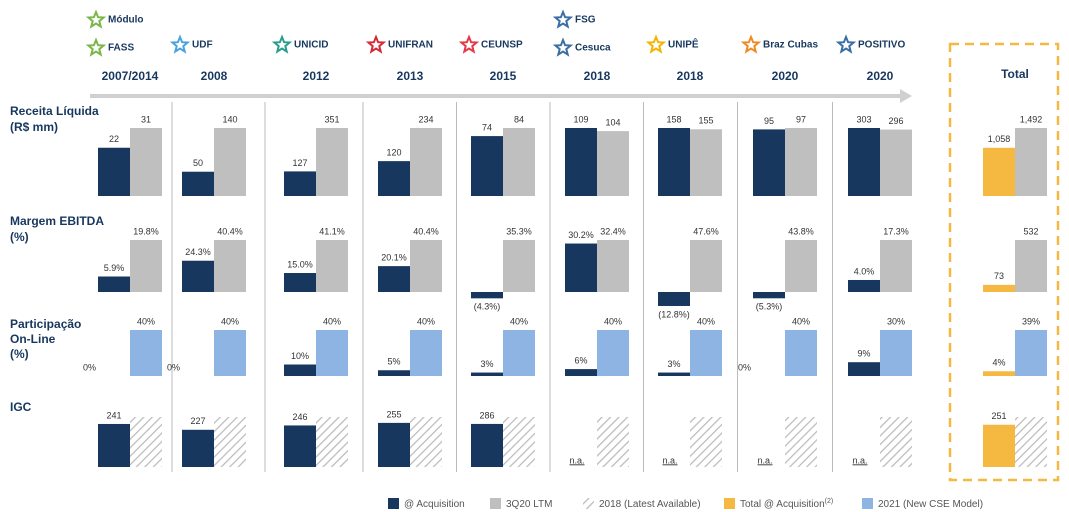 The image size is (1069, 512). What do you see at coordinates (197, 421) in the screenshot?
I see `value-label: 227` at bounding box center [197, 421].